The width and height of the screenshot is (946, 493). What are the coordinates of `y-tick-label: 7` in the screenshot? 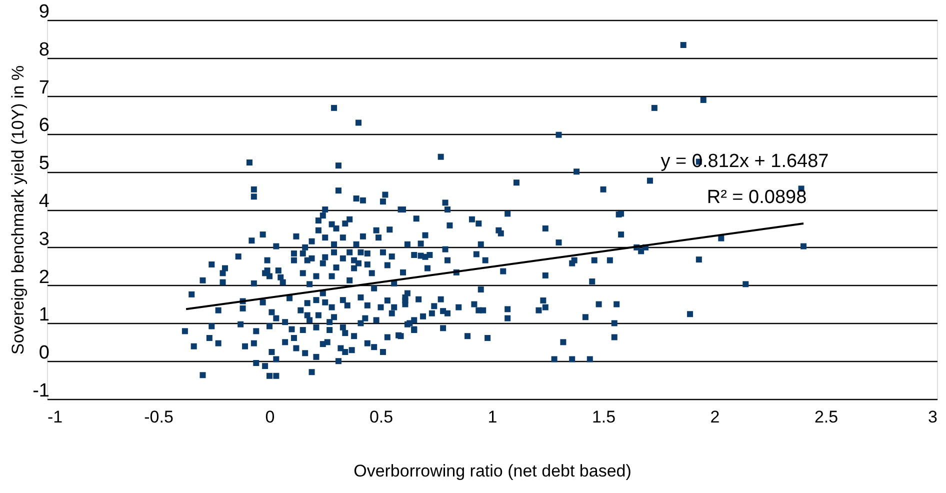 It's located at (44, 87).